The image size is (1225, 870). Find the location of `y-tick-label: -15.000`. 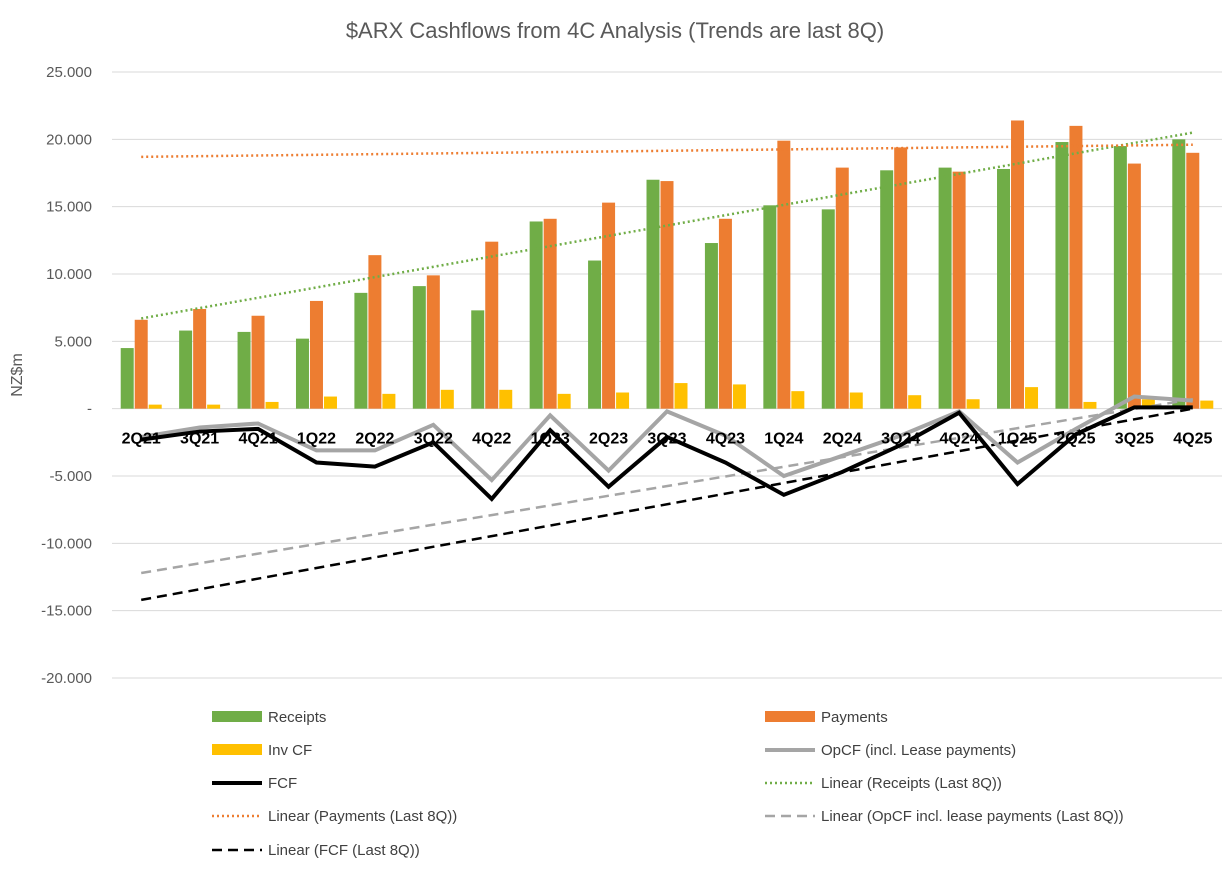

y-tick-label: -15.000 is located at coordinates (66, 611).